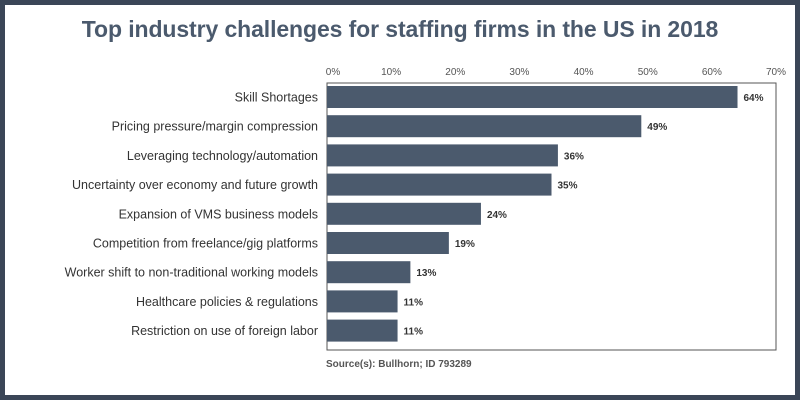  I want to click on x-tick-label: 10%, so click(391, 72).